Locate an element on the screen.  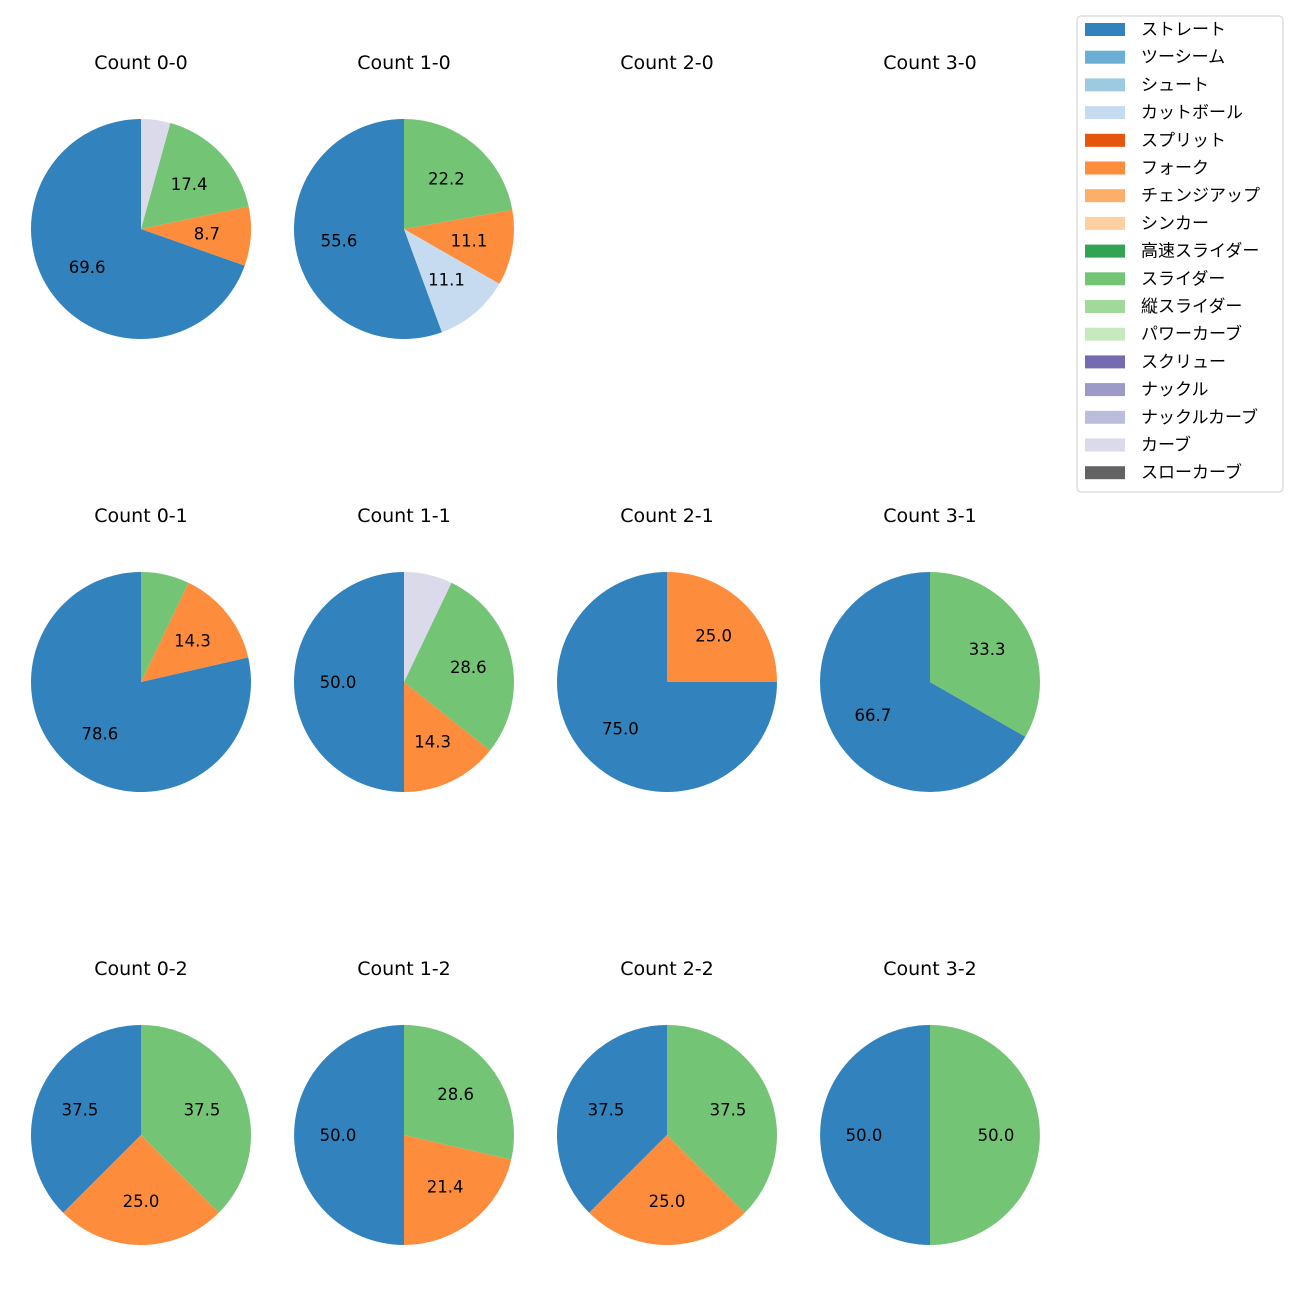
legend-entry-label: チェンジアップ is located at coordinates (1200, 196).